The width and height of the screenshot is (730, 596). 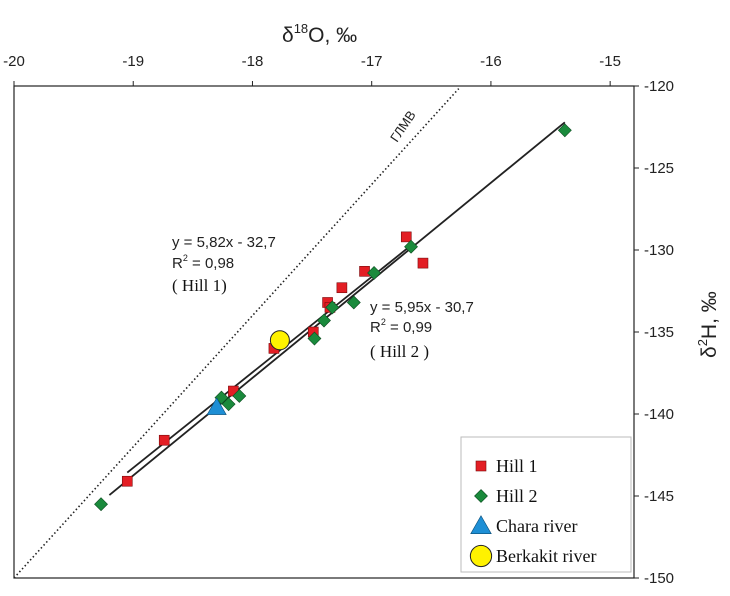 What do you see at coordinates (709, 315) in the screenshot?
I see `y-axis-title-rest: H, ‰` at bounding box center [709, 315].